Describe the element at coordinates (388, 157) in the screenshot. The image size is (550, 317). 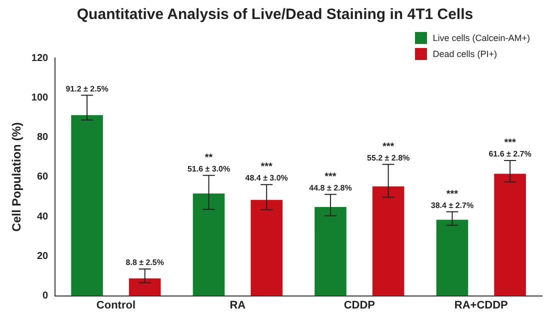
I see `data-label: 55.2 ± 2.8%` at that location.